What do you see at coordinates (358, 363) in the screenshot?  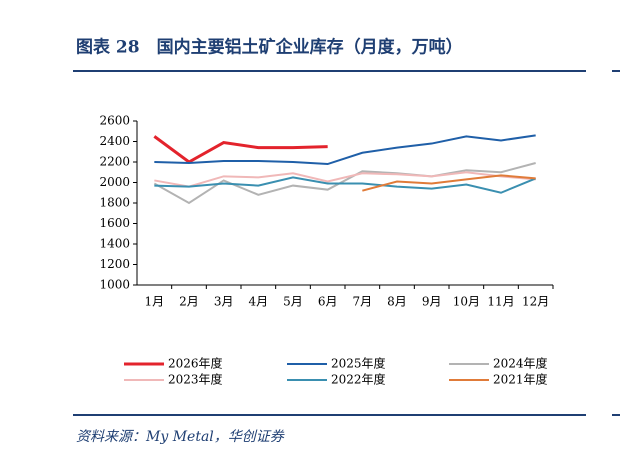 I see `legend-label: 2025年度` at bounding box center [358, 363].